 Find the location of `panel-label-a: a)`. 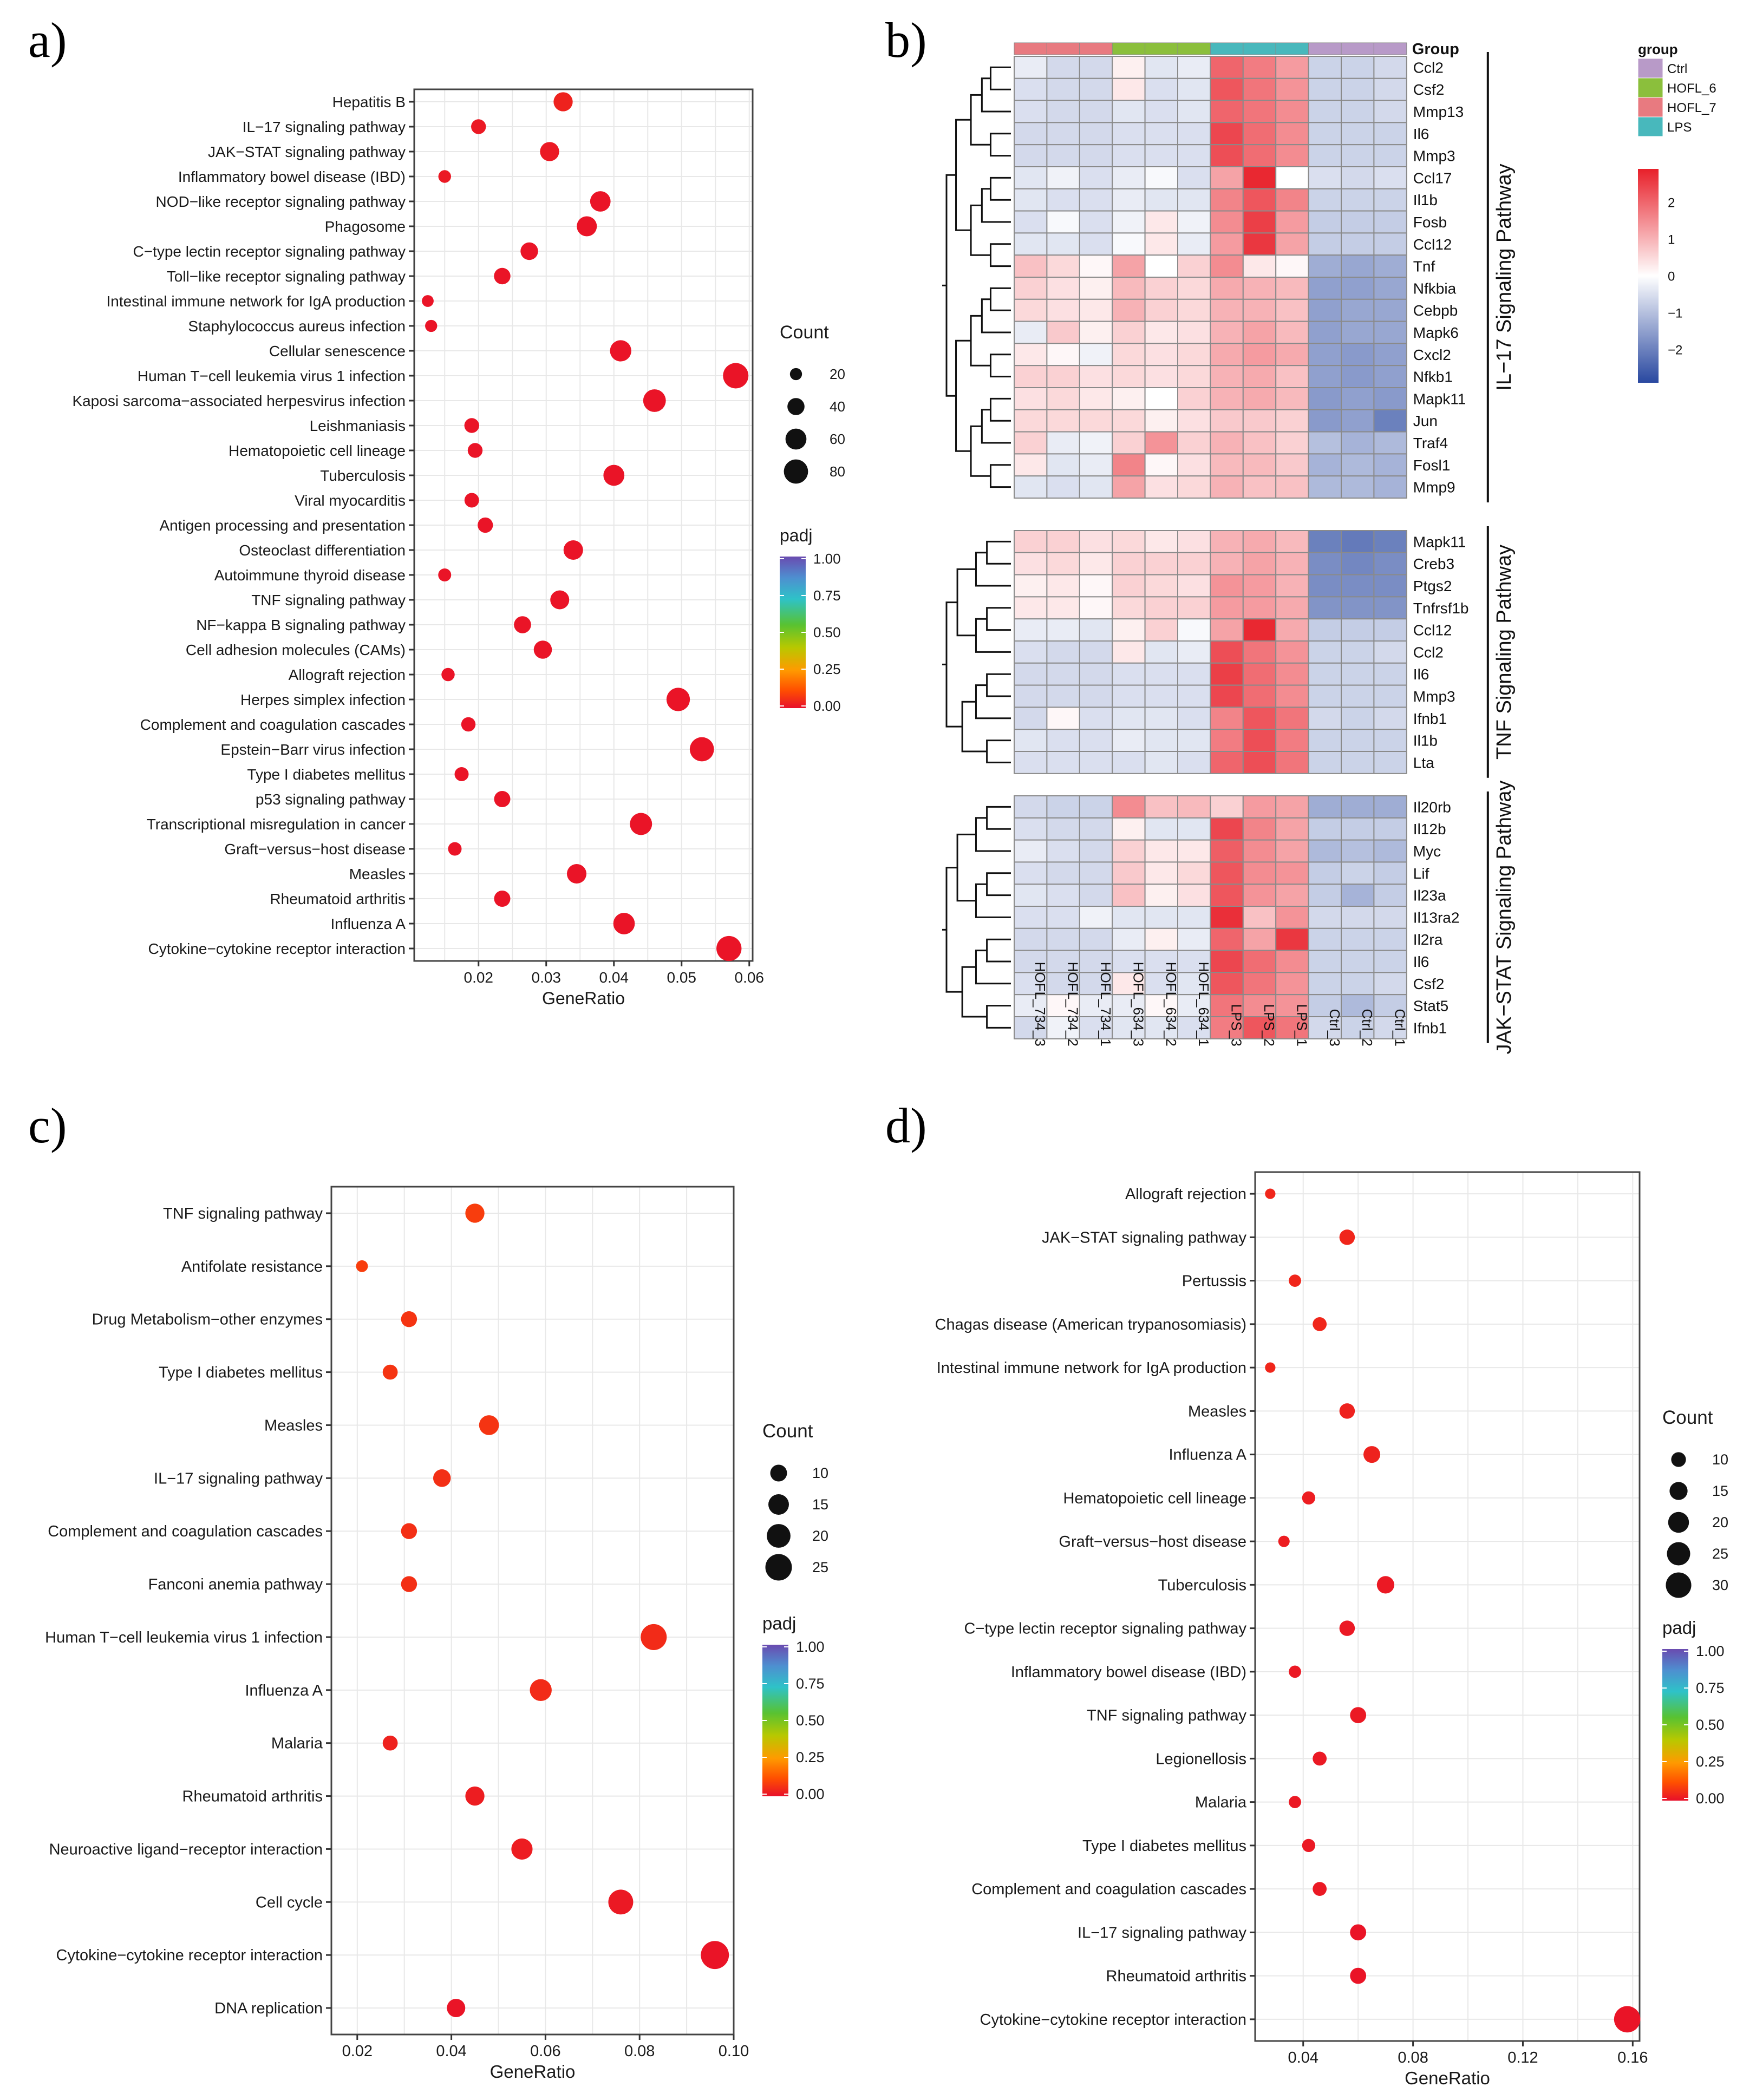

panel-label-a: a) is located at coordinates (47, 40).